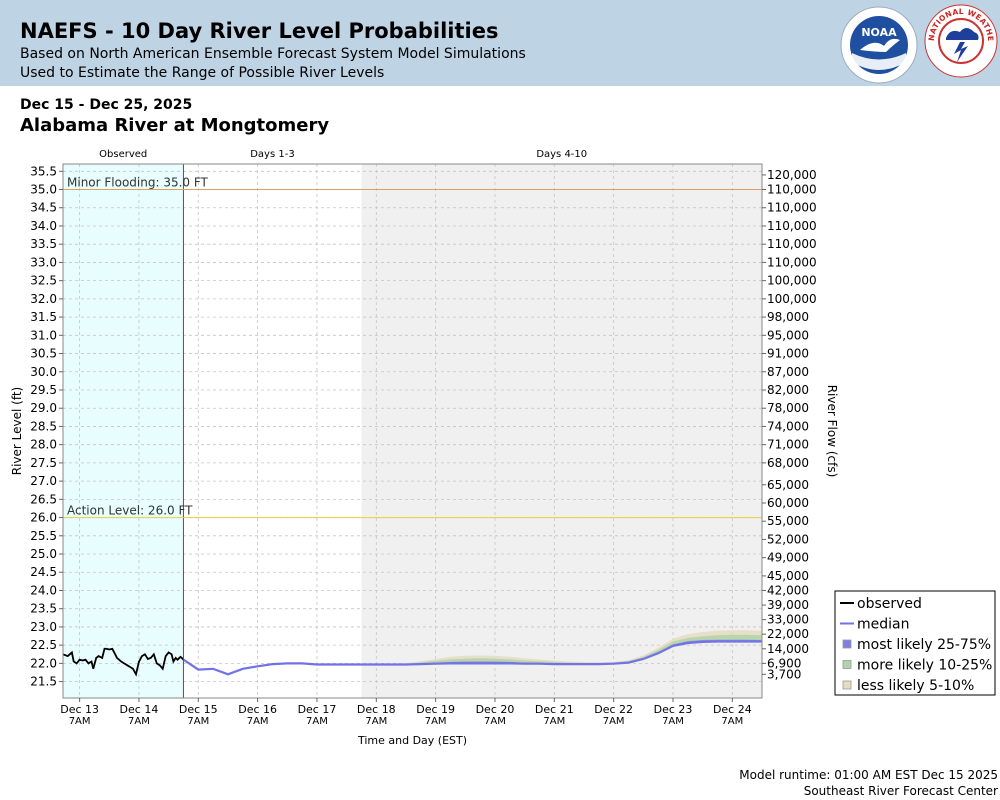 The width and height of the screenshot is (1000, 800). Describe the element at coordinates (788, 605) in the screenshot. I see `y2-tick-label: 39,000` at that location.